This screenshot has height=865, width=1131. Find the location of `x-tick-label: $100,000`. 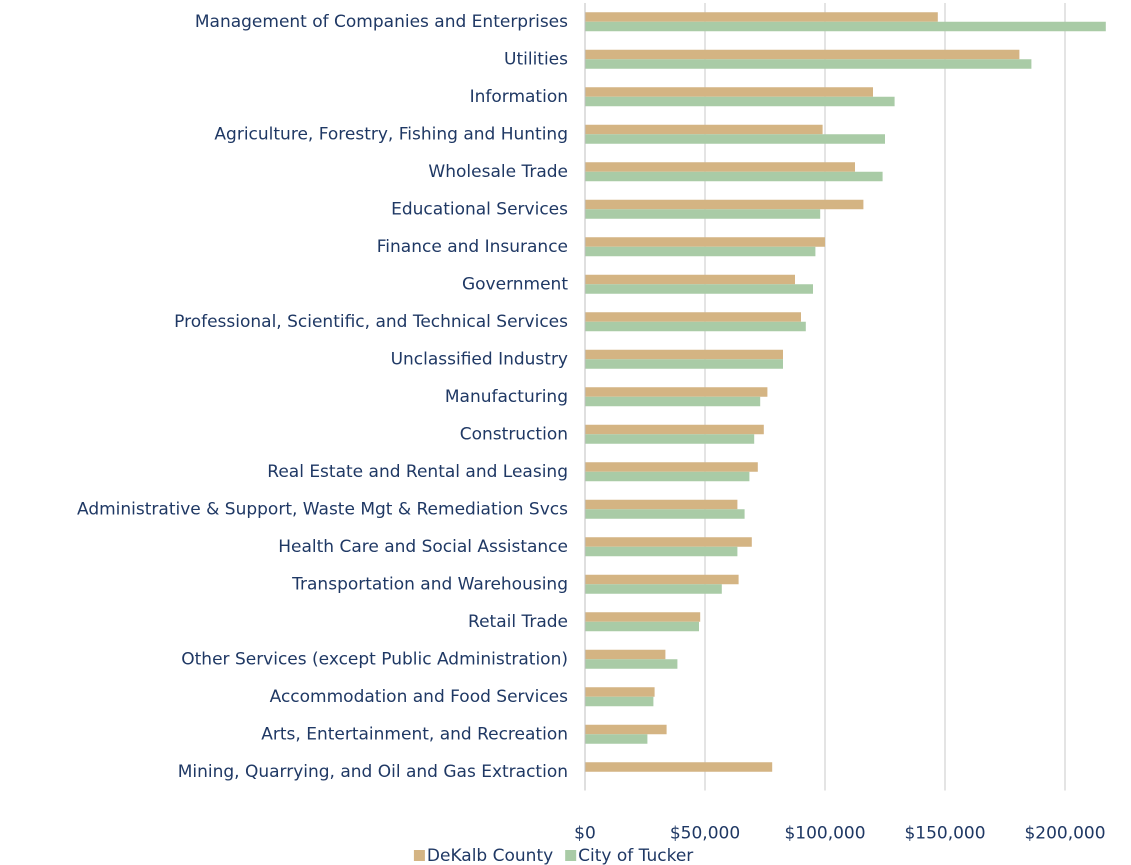

x-tick-label: $100,000 is located at coordinates (824, 834).